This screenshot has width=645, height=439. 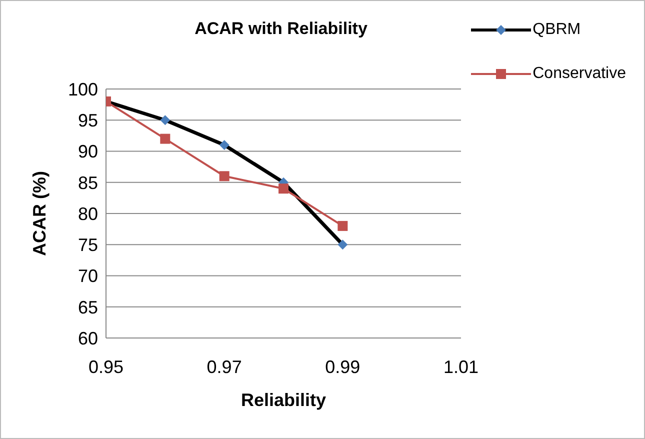 I want to click on y-tick-label: 95, so click(x=88, y=120).